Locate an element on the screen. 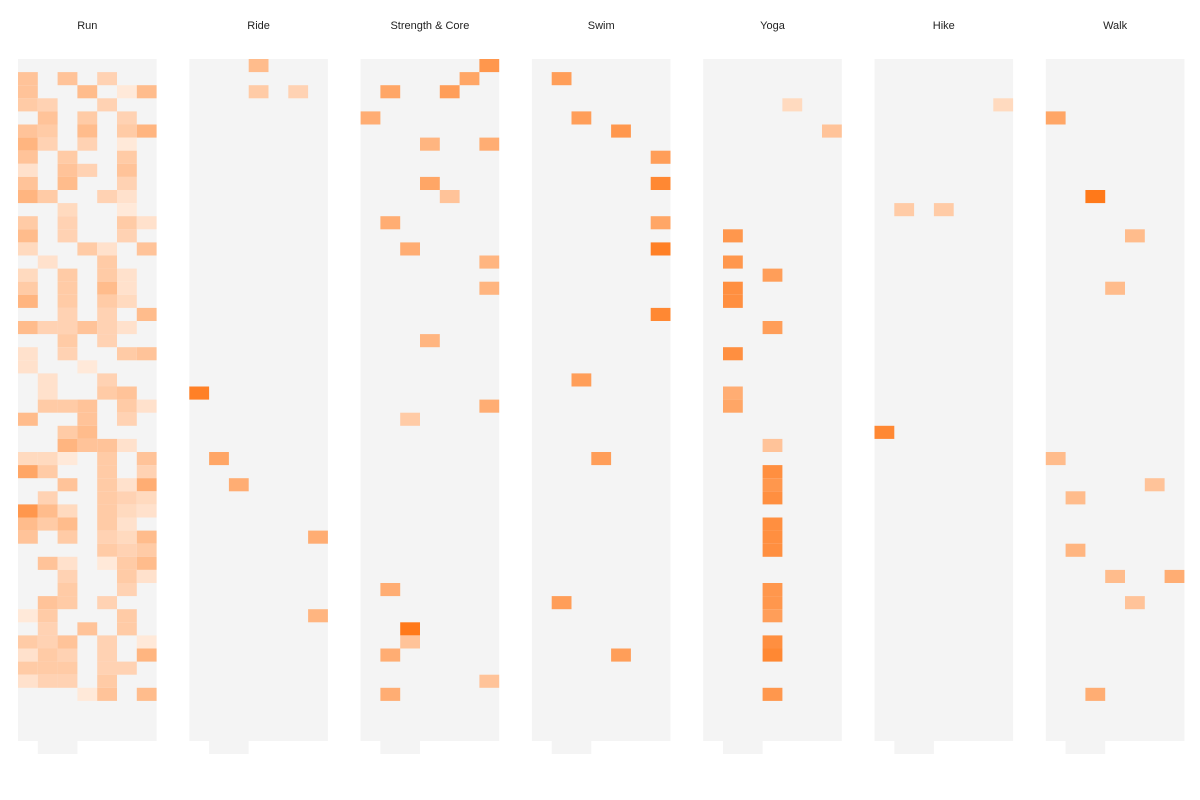  panel-background is located at coordinates (1115, 400).